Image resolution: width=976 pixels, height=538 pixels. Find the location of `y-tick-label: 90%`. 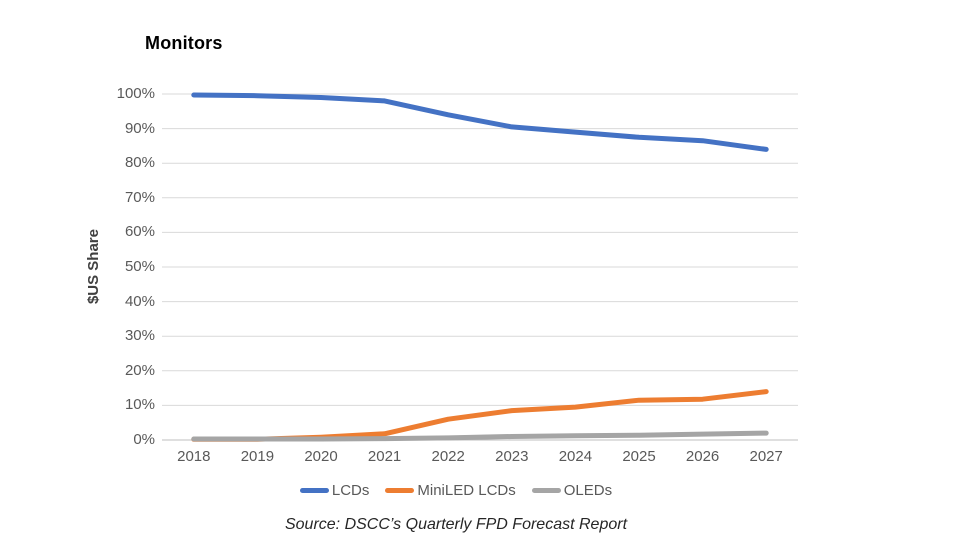

y-tick-label: 90% is located at coordinates (139, 128).